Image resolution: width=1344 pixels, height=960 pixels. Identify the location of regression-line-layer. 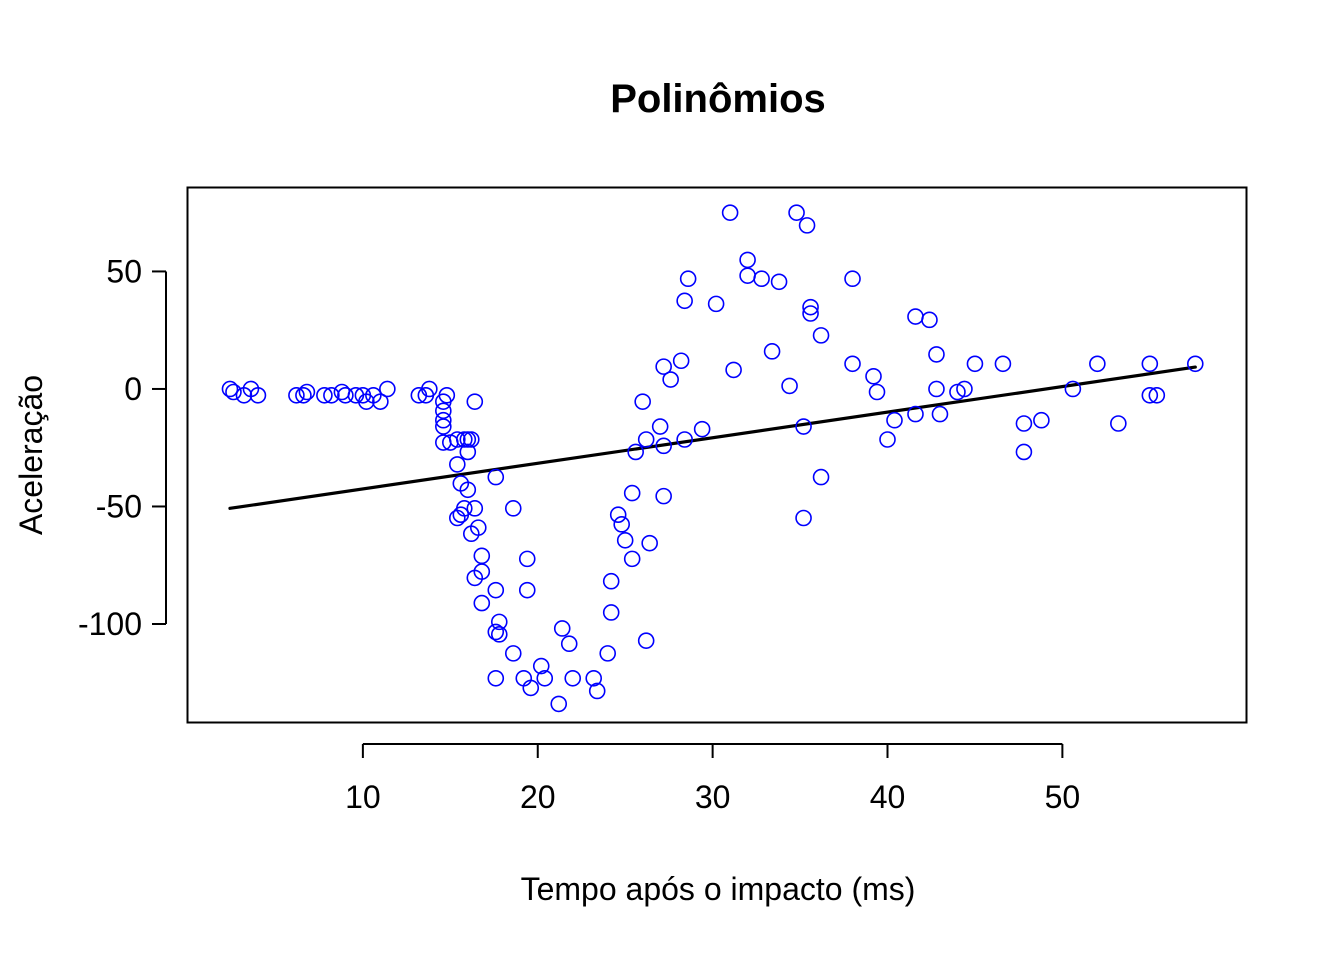
(712, 437).